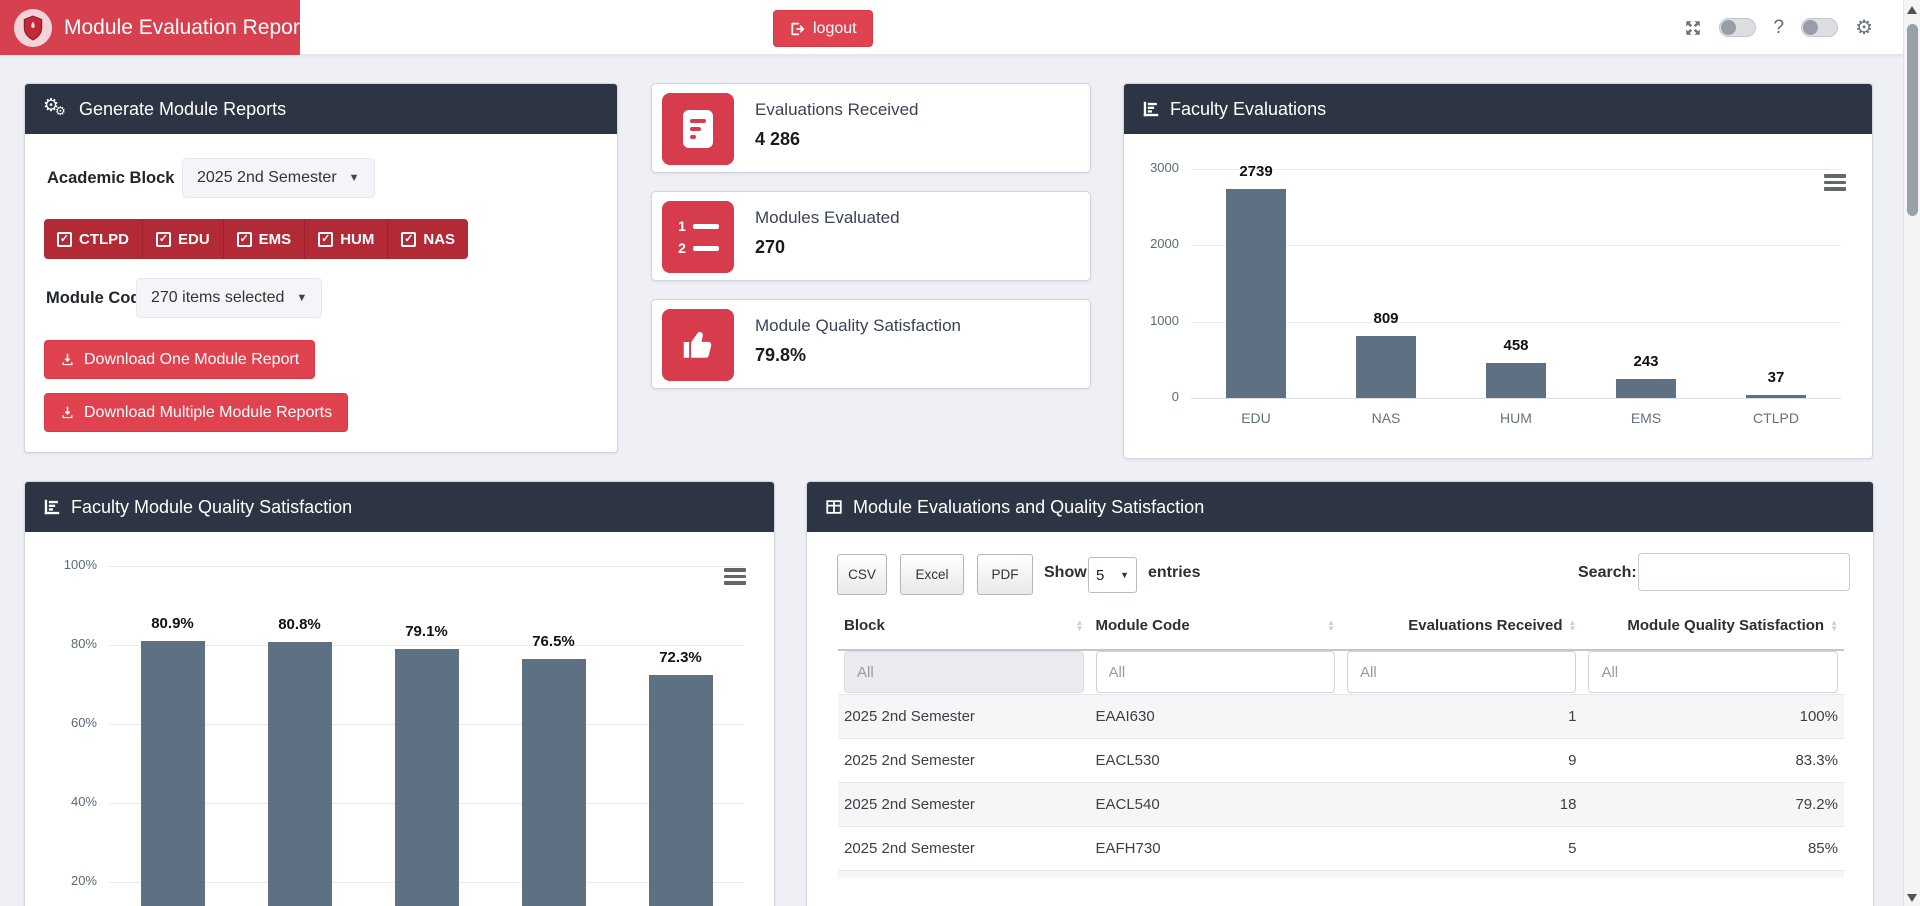 The image size is (1920, 906). I want to click on filter-evaluations-input, so click(1462, 672).